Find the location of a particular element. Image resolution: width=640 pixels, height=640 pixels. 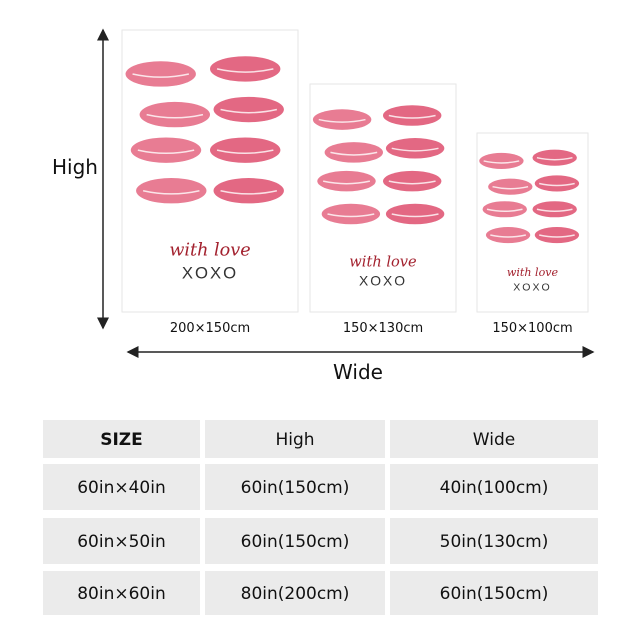

table-cell: 60in×50in is located at coordinates (121, 542).